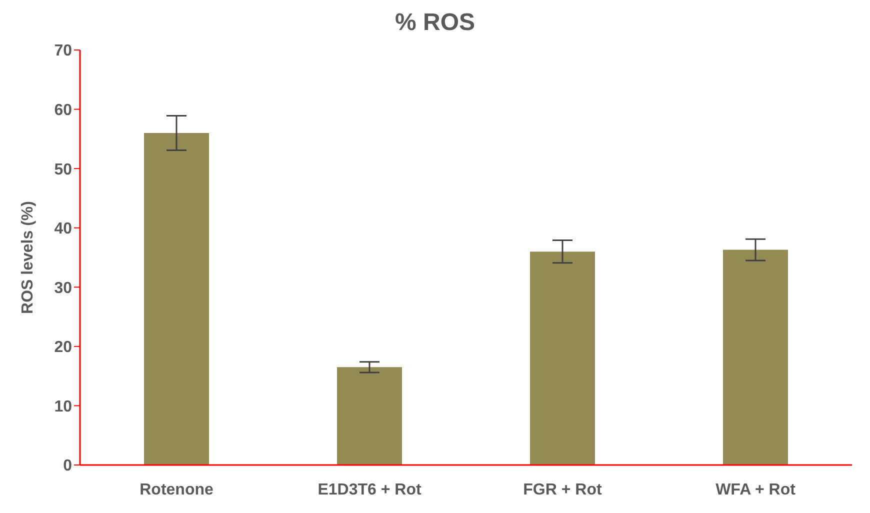  I want to click on x-tick-label: E1D3T6 + Rot, so click(370, 489).